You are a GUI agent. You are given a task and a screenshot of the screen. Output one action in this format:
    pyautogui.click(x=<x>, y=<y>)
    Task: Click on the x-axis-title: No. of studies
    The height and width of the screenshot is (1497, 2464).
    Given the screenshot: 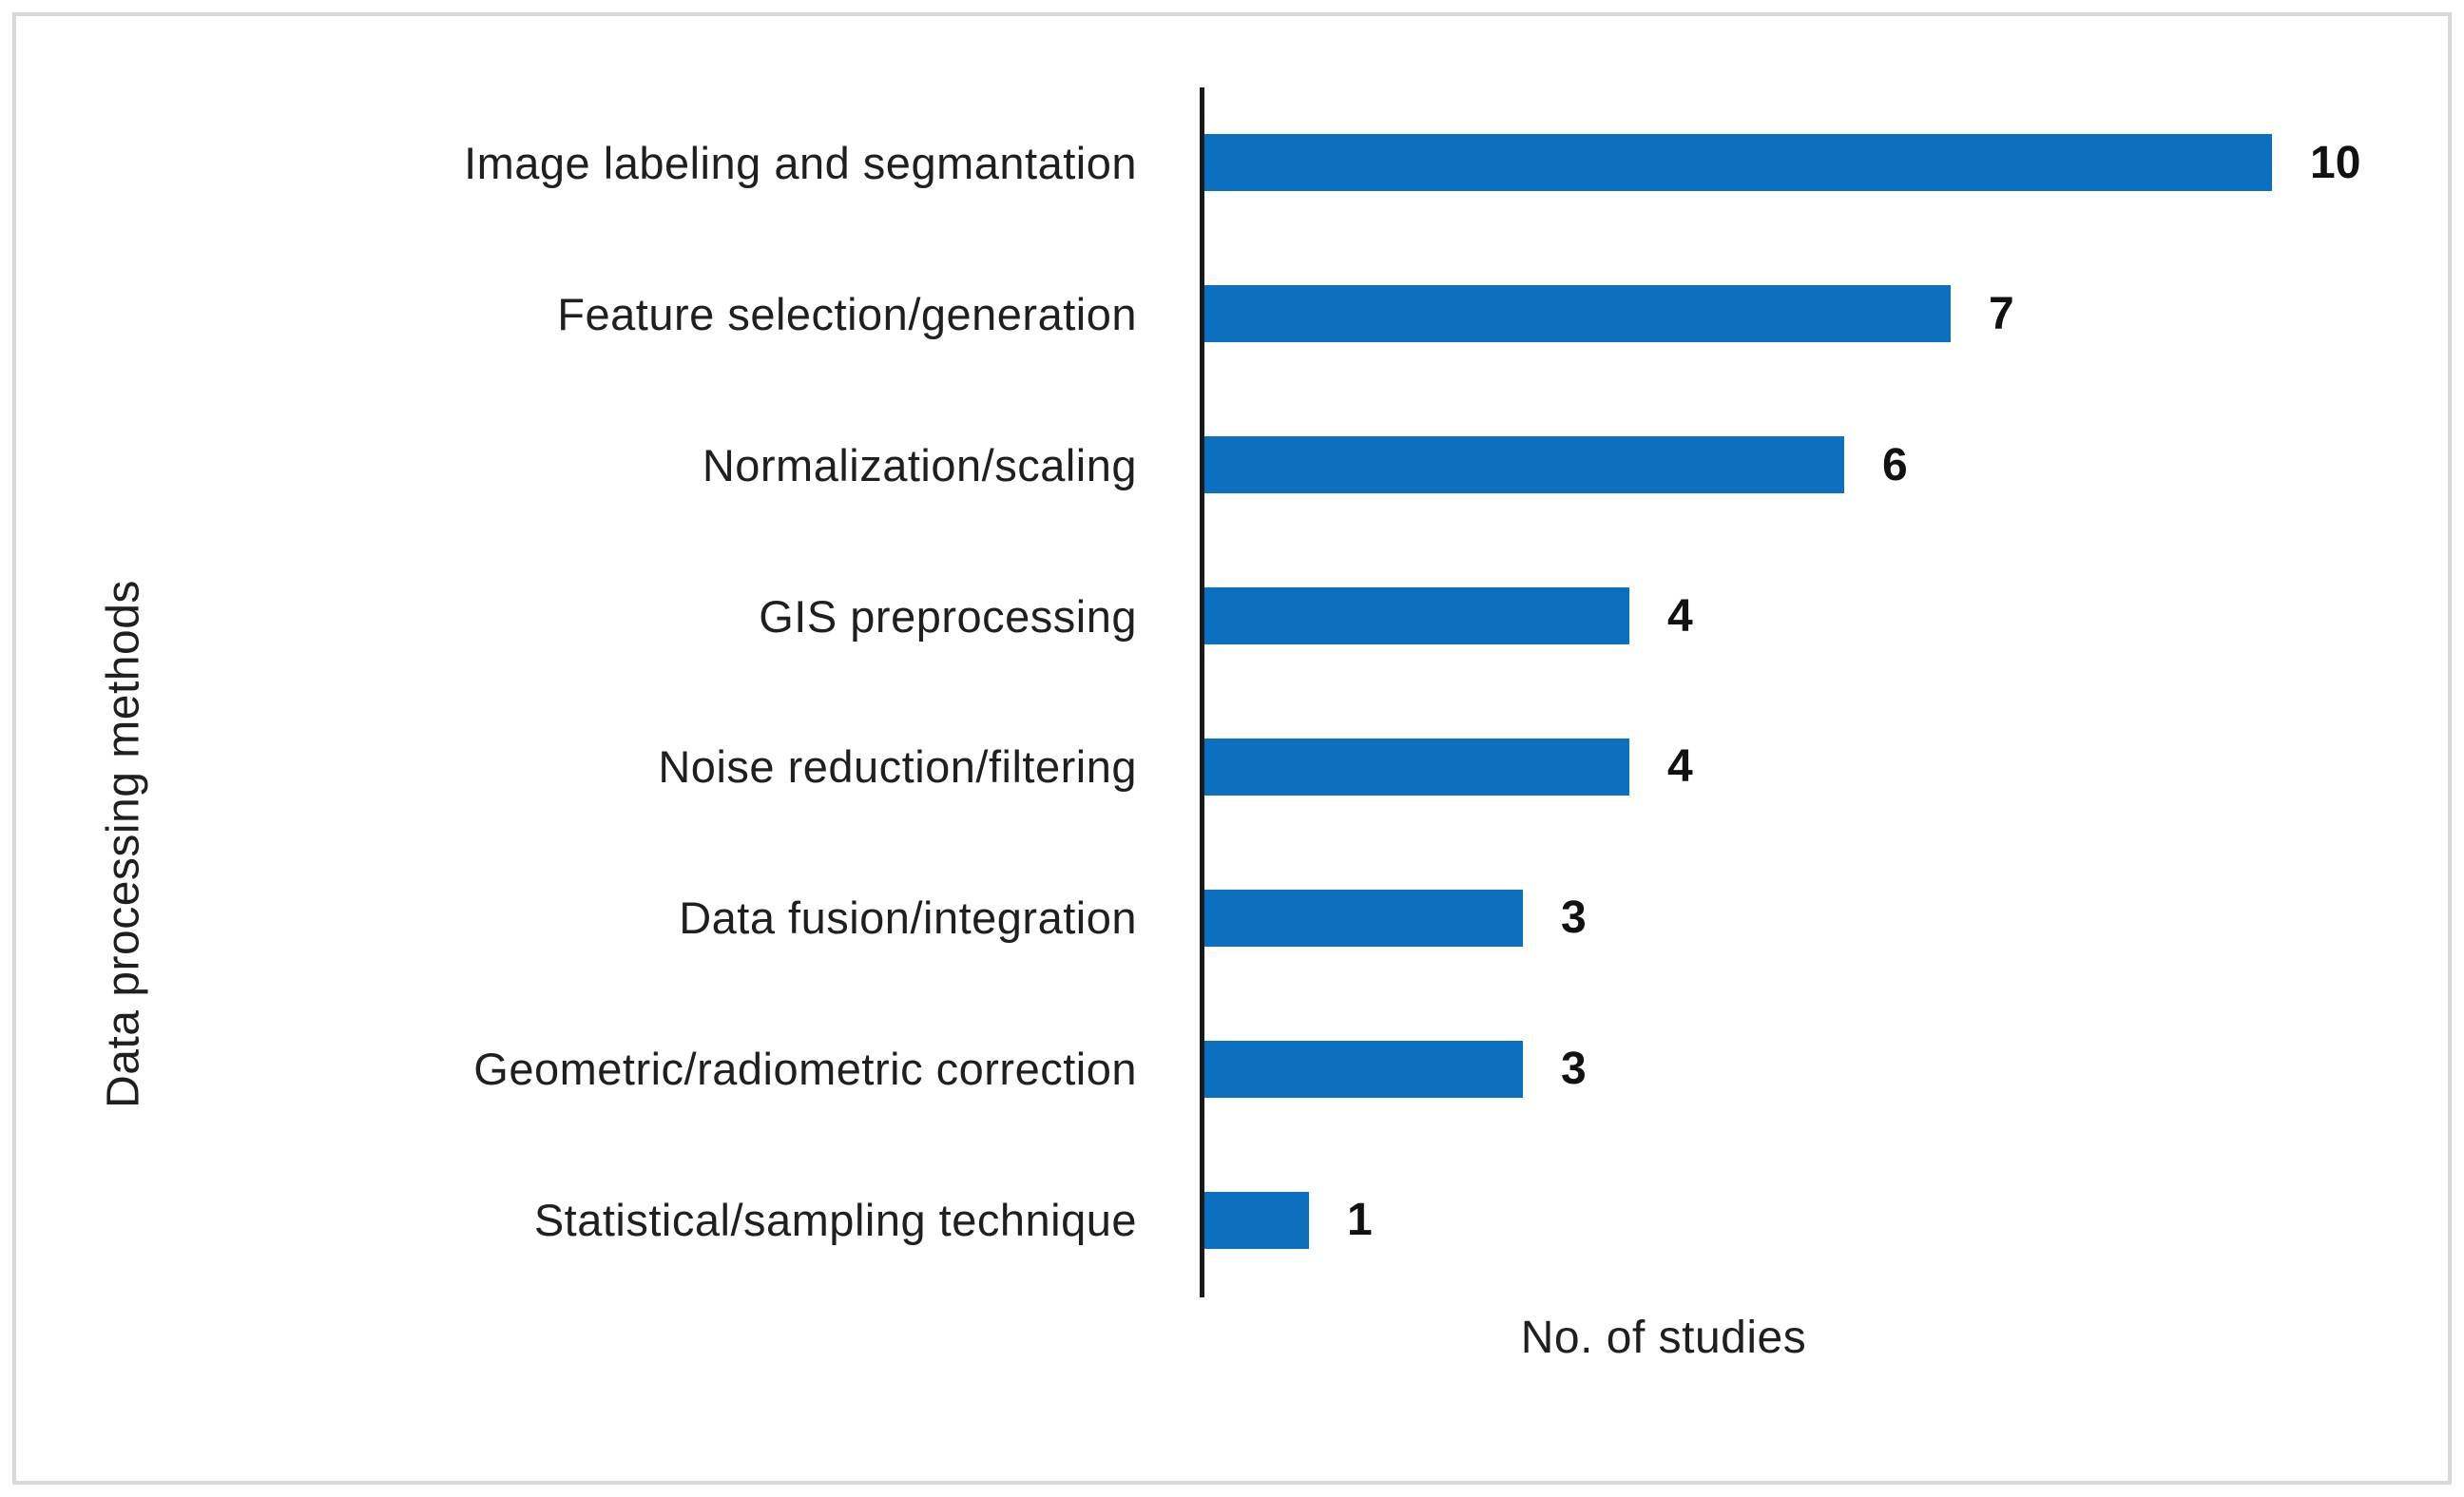 What is the action you would take?
    pyautogui.click(x=1663, y=1338)
    